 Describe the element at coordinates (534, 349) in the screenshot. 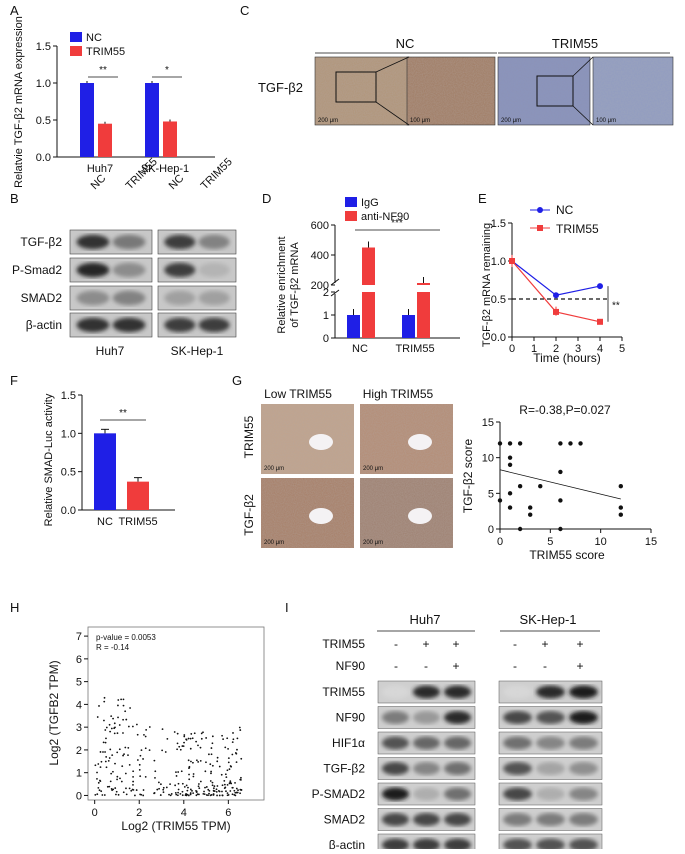

I see `x-tick-label: 1` at that location.